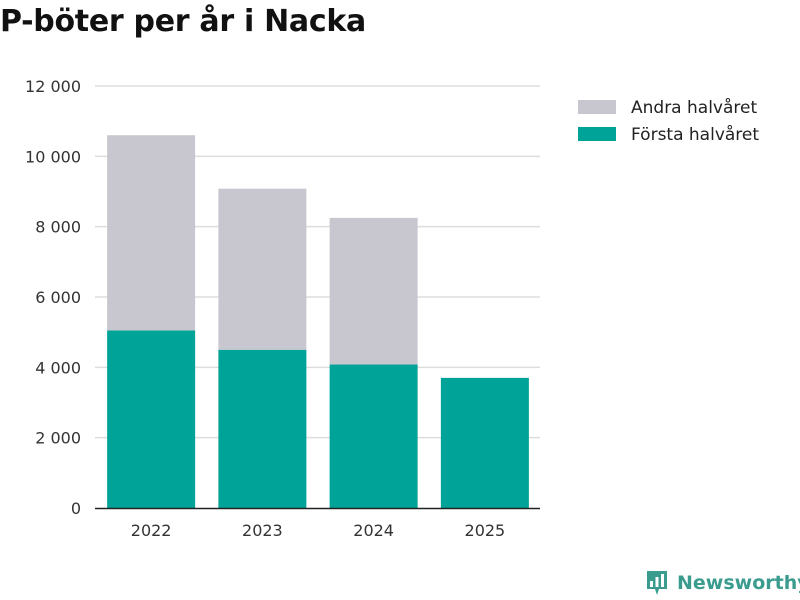  Describe the element at coordinates (373, 291) in the screenshot. I see `bar-2024-andra-halvaret` at that location.